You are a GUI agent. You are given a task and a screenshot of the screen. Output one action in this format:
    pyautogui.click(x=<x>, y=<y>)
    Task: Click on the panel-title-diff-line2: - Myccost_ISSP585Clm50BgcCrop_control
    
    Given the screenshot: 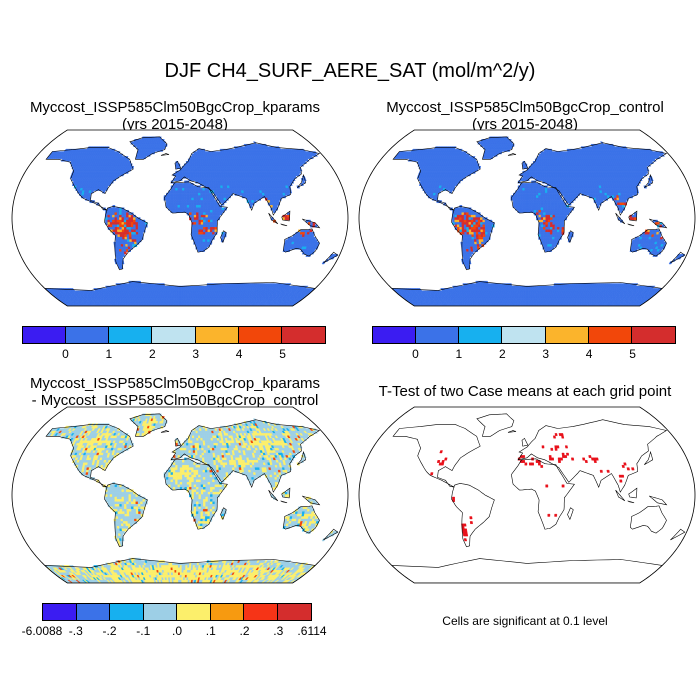 What is the action you would take?
    pyautogui.click(x=175, y=400)
    